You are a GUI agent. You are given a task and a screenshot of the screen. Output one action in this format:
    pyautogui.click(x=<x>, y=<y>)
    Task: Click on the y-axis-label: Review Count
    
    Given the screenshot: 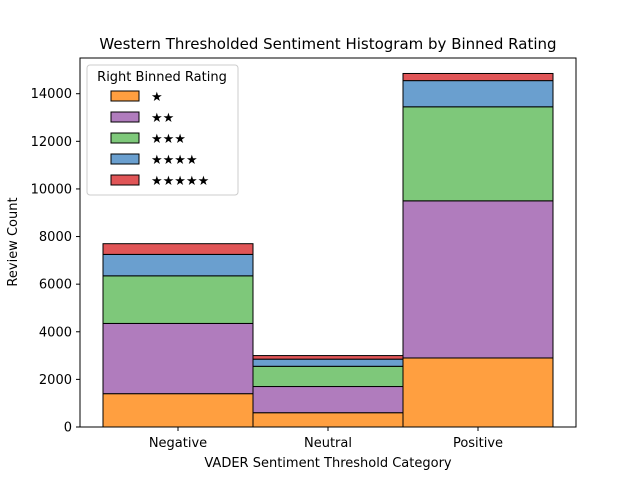 What is the action you would take?
    pyautogui.click(x=13, y=241)
    